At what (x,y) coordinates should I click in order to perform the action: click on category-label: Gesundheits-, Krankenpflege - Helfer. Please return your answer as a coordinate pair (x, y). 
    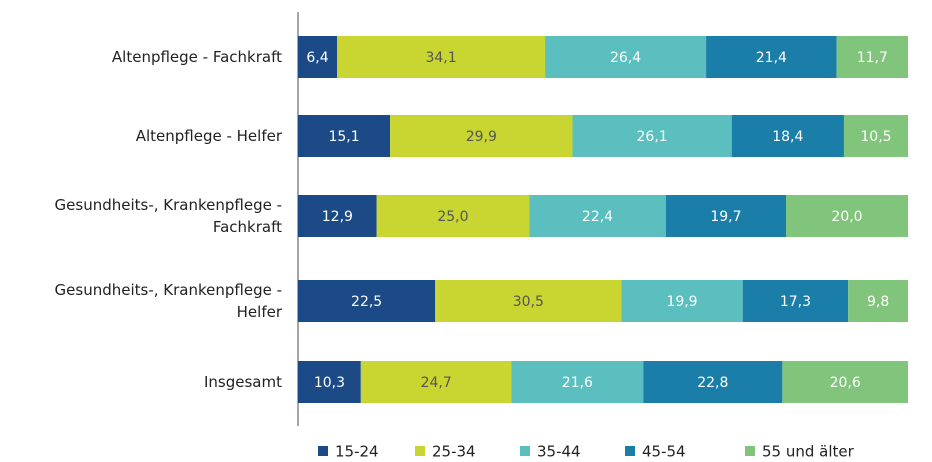
    Looking at the image, I should click on (168, 301).